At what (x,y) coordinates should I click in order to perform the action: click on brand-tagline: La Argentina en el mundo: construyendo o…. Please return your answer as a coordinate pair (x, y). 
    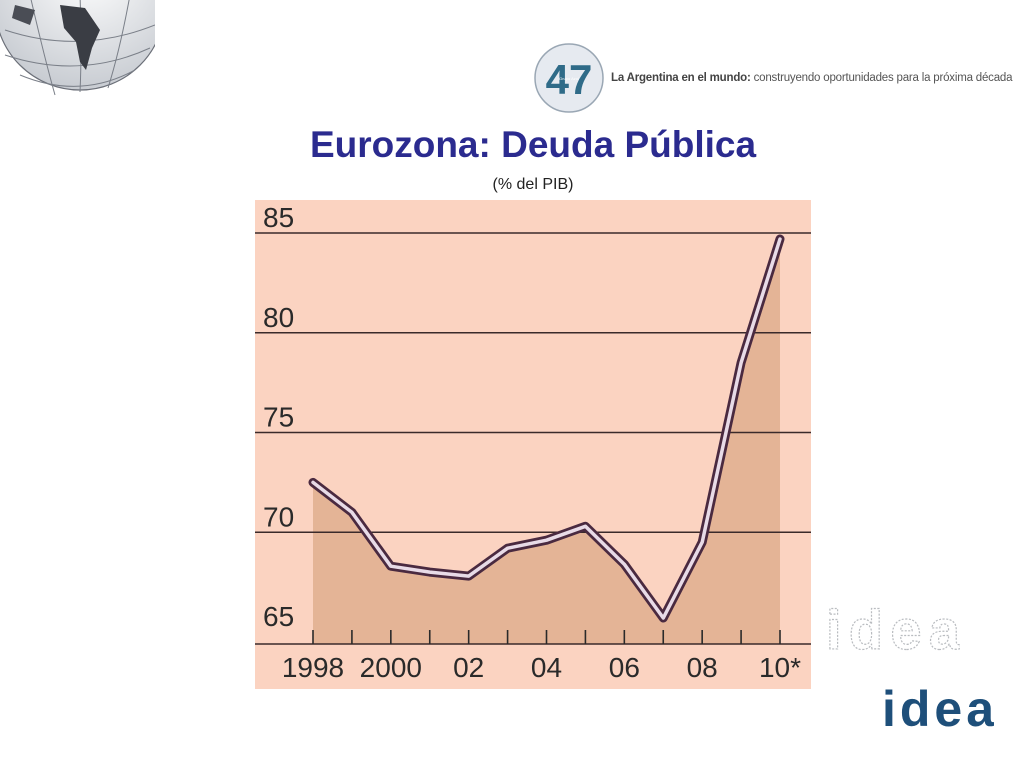
    Looking at the image, I should click on (812, 78).